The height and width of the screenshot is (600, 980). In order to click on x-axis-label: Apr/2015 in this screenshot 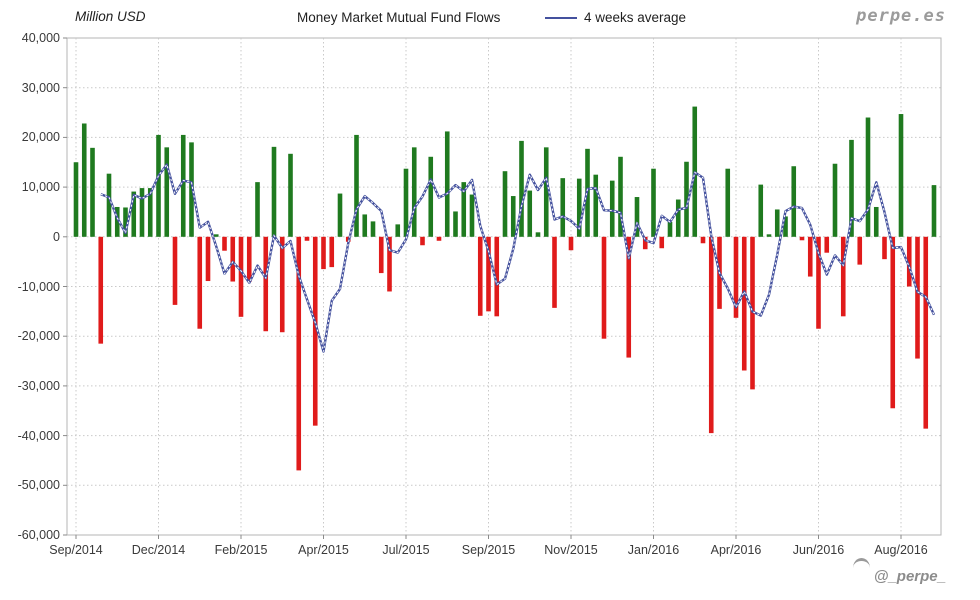, I will do `click(323, 550)`.